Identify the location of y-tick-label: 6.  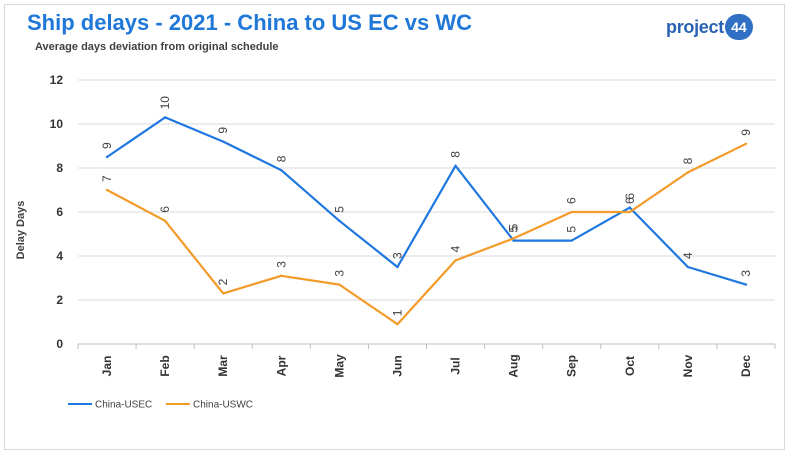
(59, 212).